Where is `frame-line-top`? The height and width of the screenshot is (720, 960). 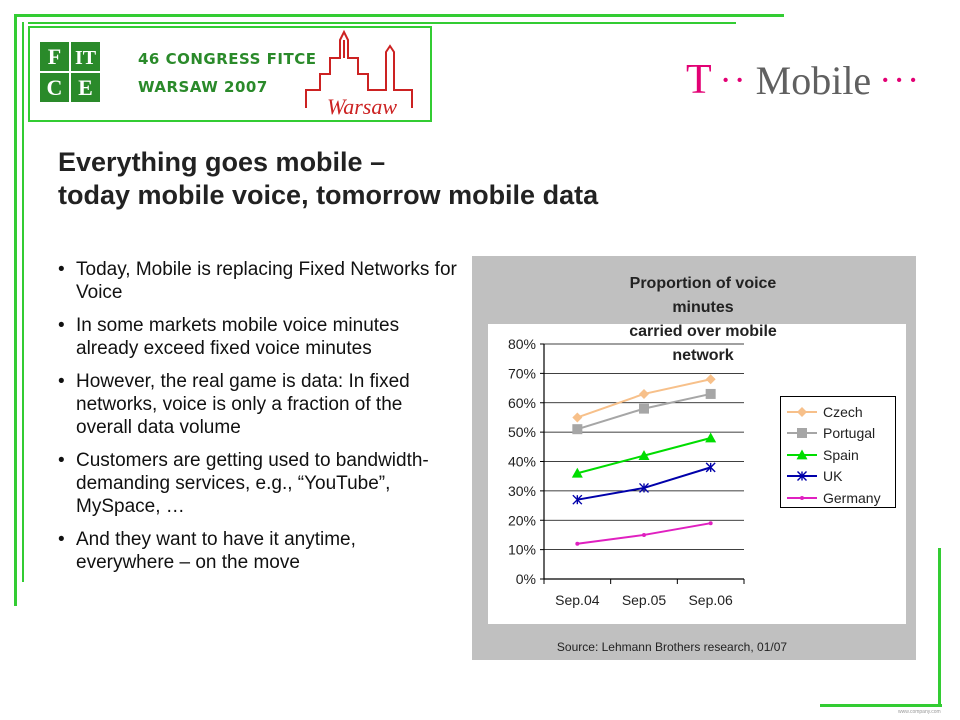 frame-line-top is located at coordinates (399, 15).